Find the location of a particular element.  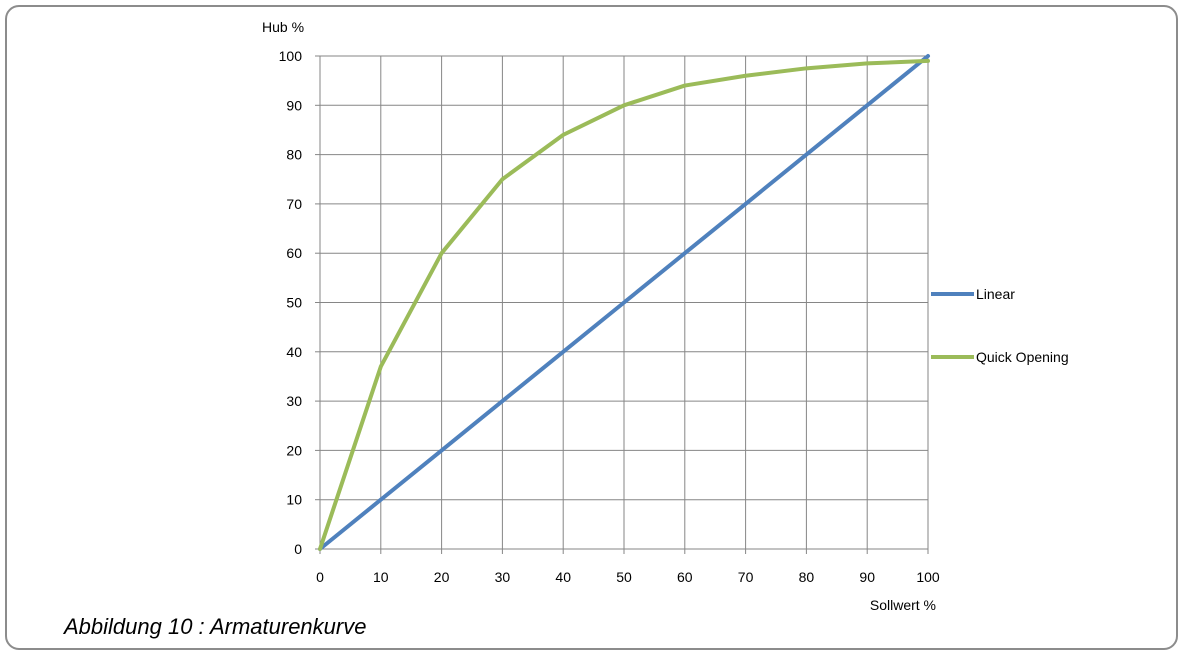

x-tick-label: 10 is located at coordinates (381, 577).